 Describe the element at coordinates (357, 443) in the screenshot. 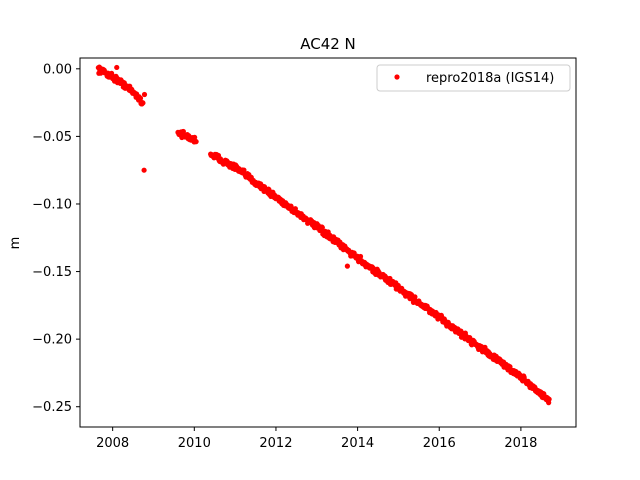

I see `x-tick-label: 2014` at that location.